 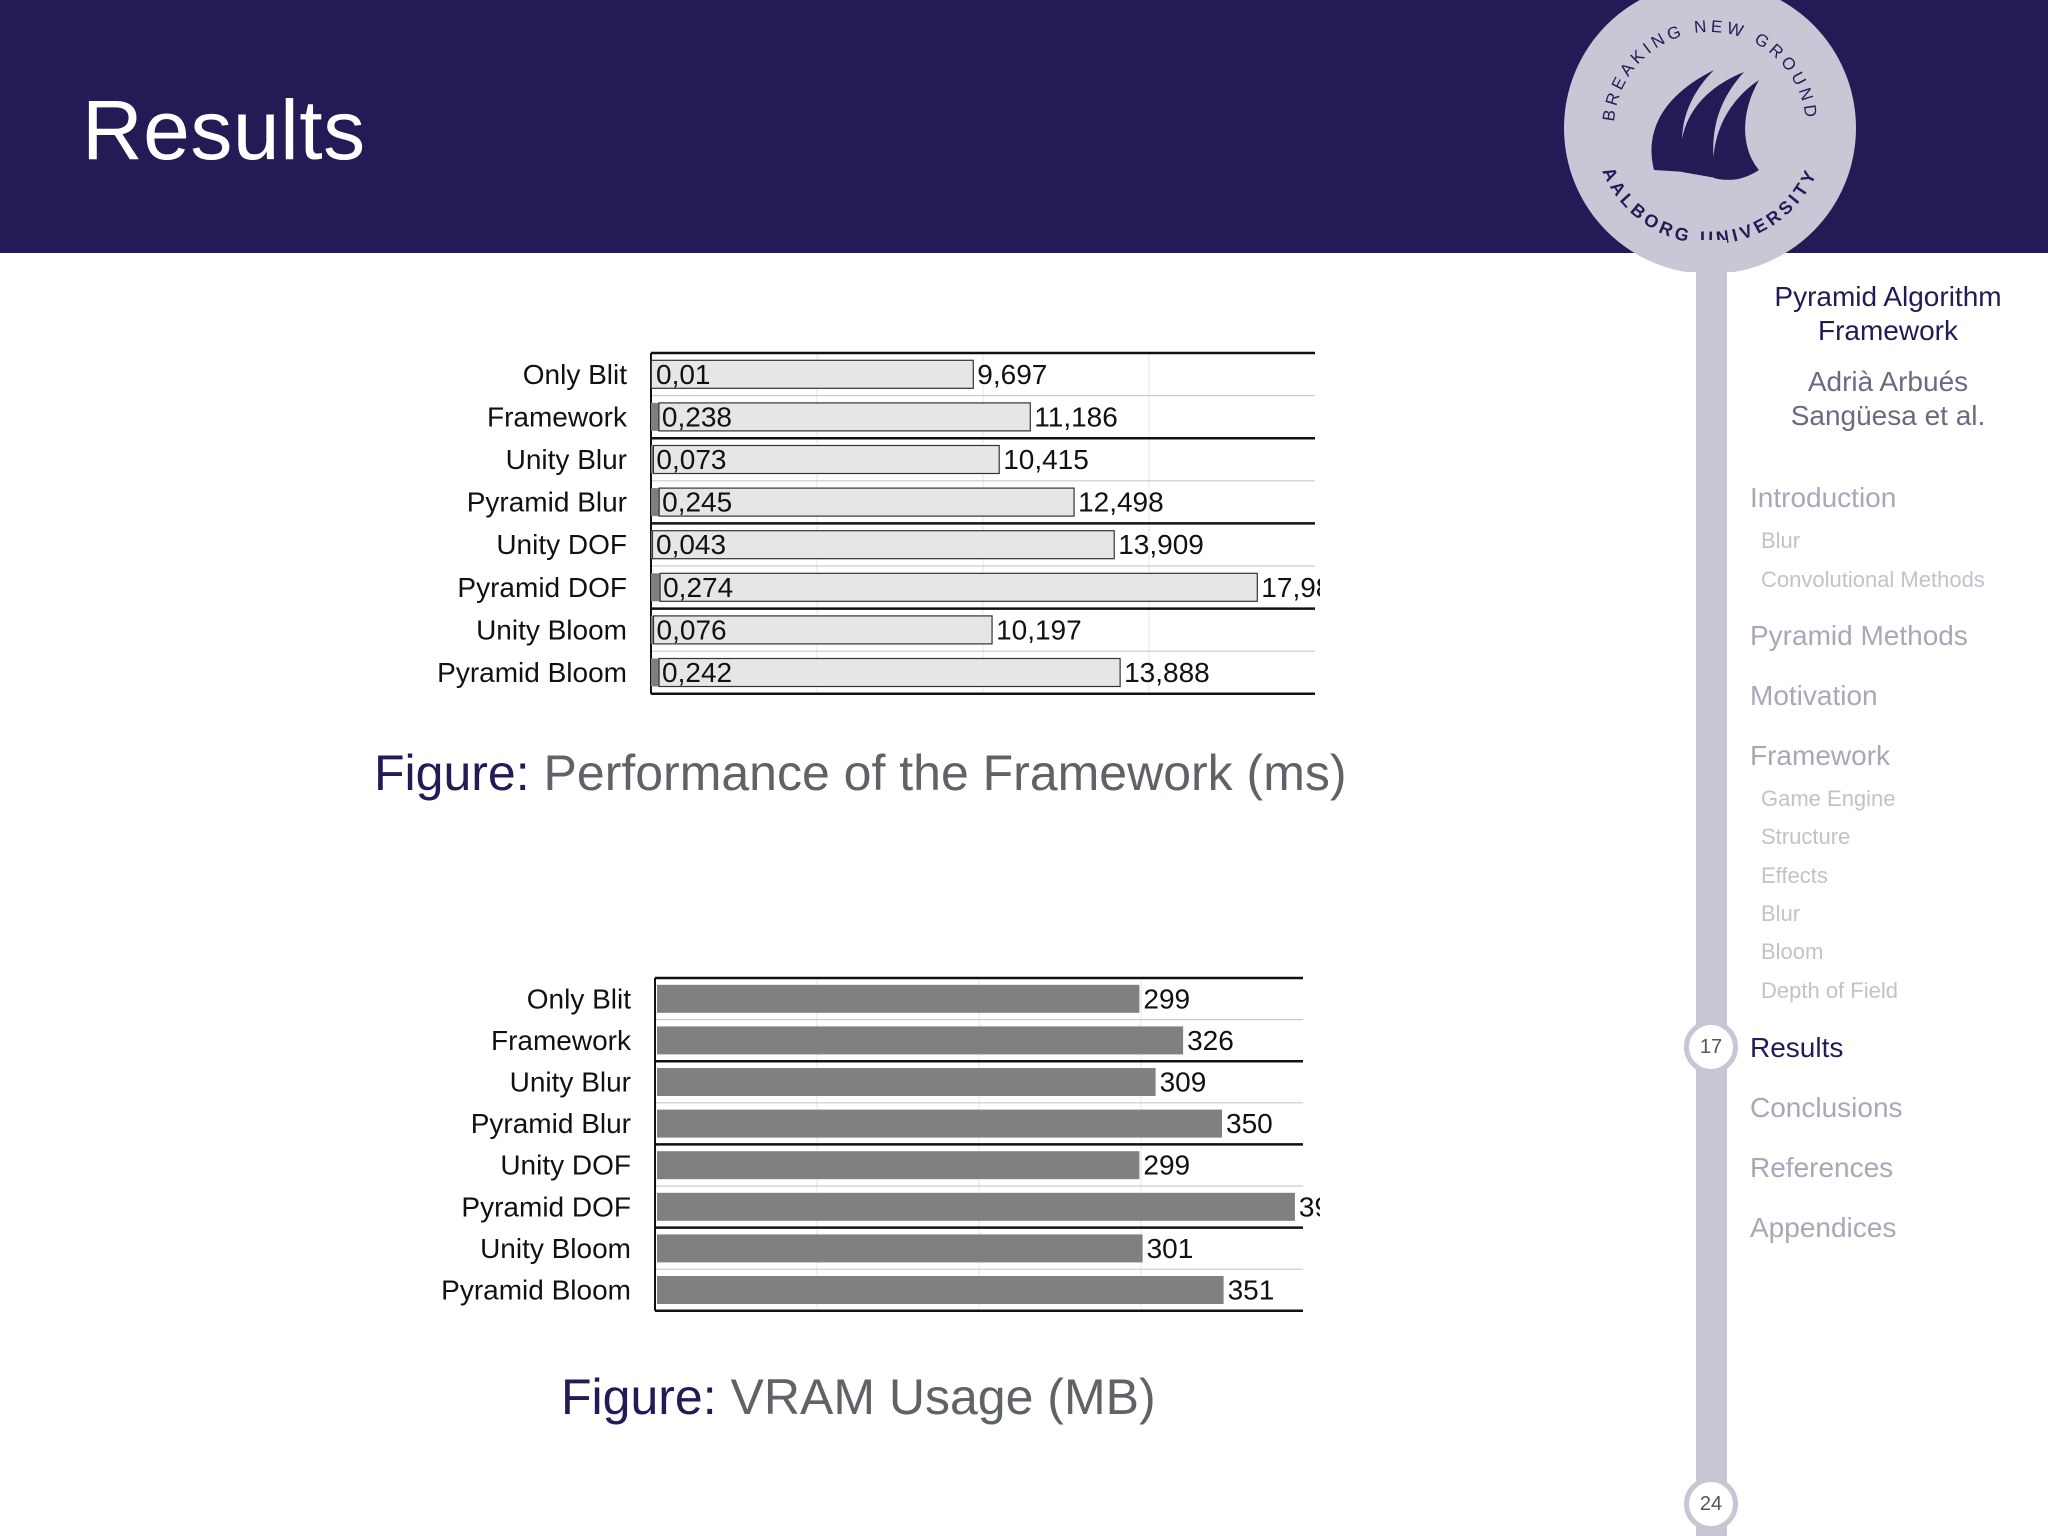 What do you see at coordinates (1781, 540) in the screenshot?
I see `nav-sub-blur: Blur` at bounding box center [1781, 540].